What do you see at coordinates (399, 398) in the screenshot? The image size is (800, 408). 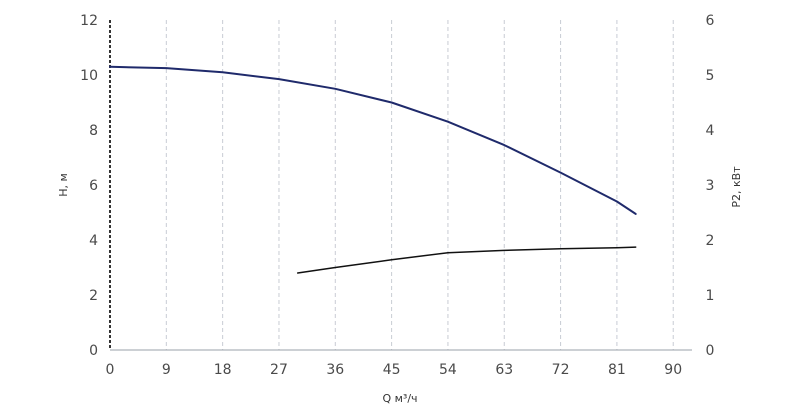 I see `x-axis-label: Q м³/ч` at bounding box center [399, 398].